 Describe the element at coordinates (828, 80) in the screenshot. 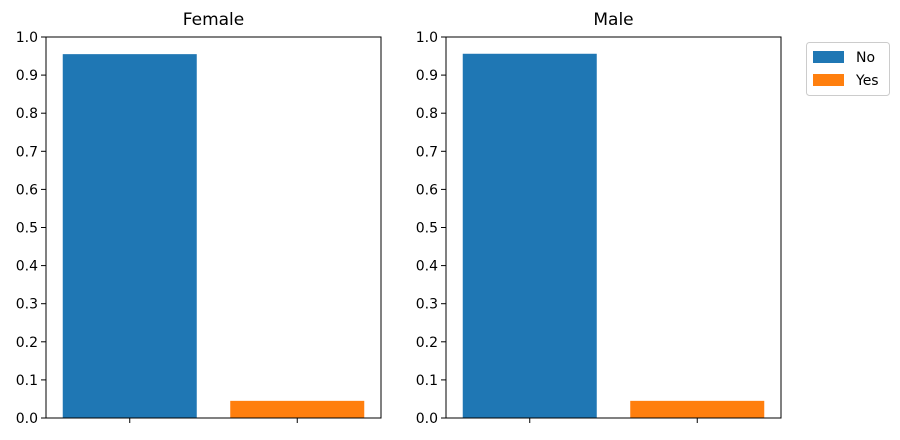

I see `legend-swatch-yes` at that location.